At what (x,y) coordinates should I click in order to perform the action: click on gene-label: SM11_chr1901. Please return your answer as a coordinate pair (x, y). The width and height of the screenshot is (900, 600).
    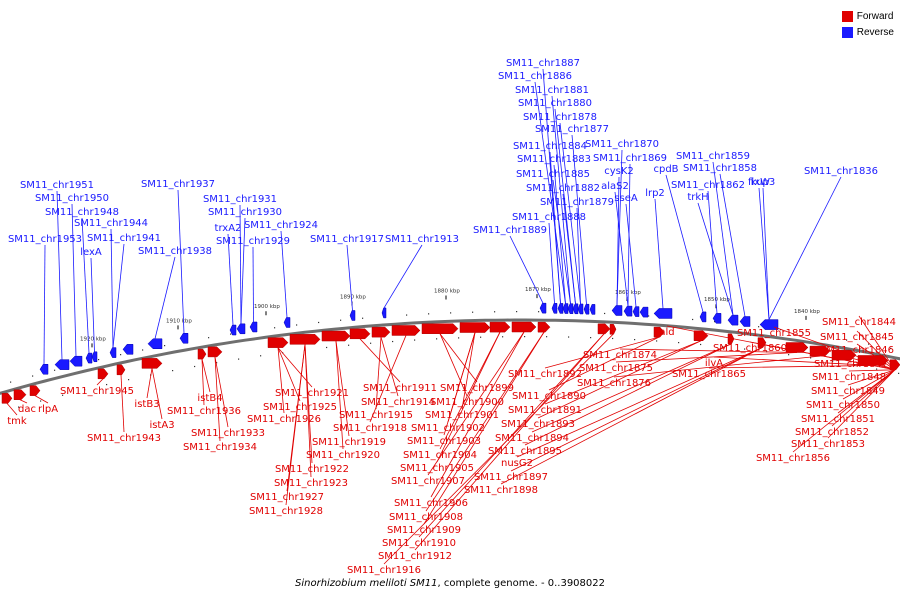
    Looking at the image, I should click on (462, 415).